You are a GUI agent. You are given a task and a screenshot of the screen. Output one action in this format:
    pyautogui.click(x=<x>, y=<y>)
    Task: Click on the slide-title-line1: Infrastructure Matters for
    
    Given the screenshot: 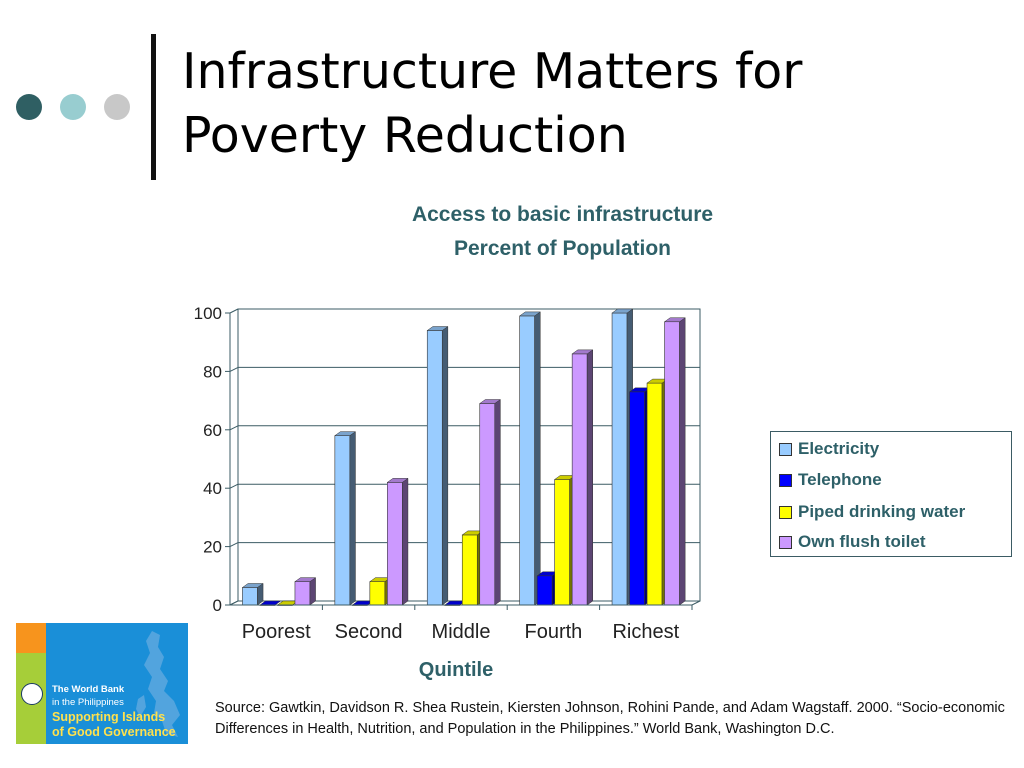 What is the action you would take?
    pyautogui.click(x=492, y=71)
    